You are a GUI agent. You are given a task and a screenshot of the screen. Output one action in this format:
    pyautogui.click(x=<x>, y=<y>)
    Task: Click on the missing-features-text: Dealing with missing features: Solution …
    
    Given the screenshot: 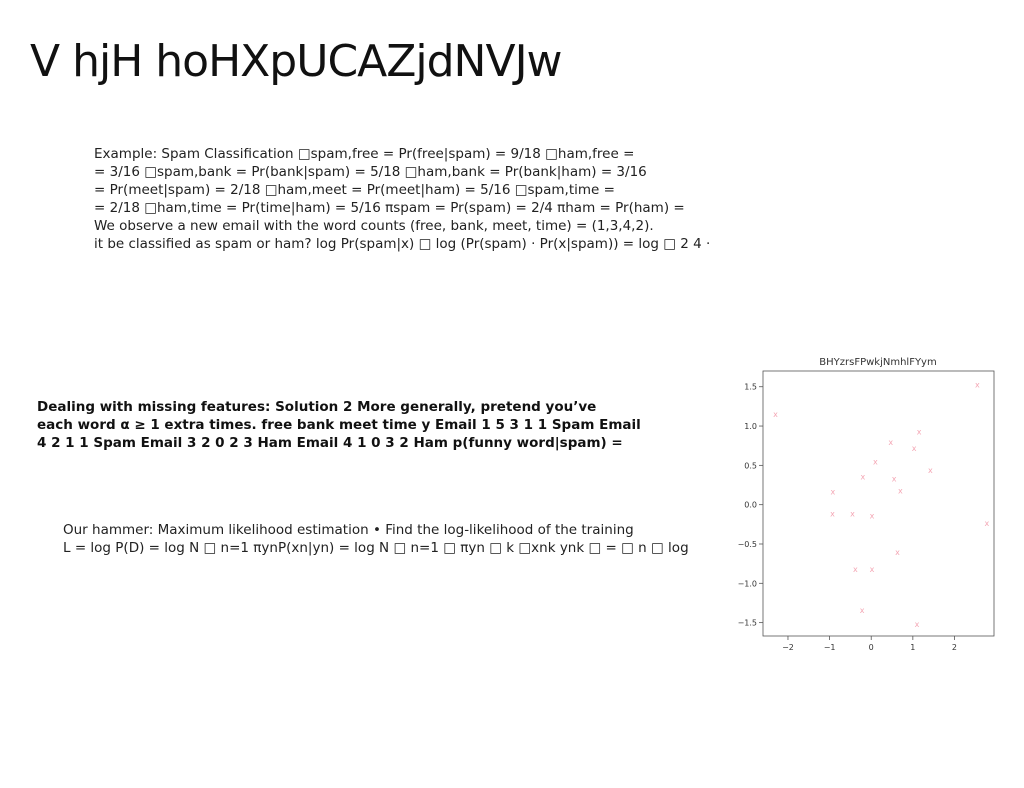 What is the action you would take?
    pyautogui.click(x=339, y=425)
    